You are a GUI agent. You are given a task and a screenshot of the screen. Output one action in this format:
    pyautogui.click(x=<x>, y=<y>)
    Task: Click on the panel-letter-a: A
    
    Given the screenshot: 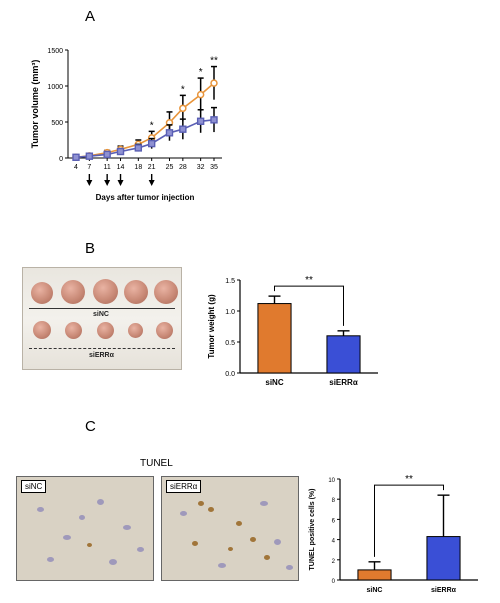 What is the action you would take?
    pyautogui.click(x=90, y=16)
    